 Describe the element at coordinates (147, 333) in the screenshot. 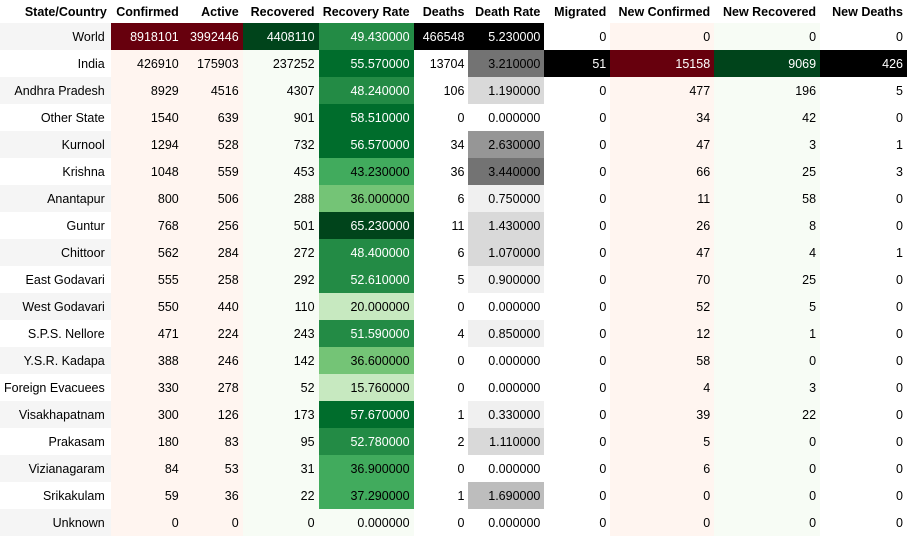

I see `cell-confirmed: 471` at that location.